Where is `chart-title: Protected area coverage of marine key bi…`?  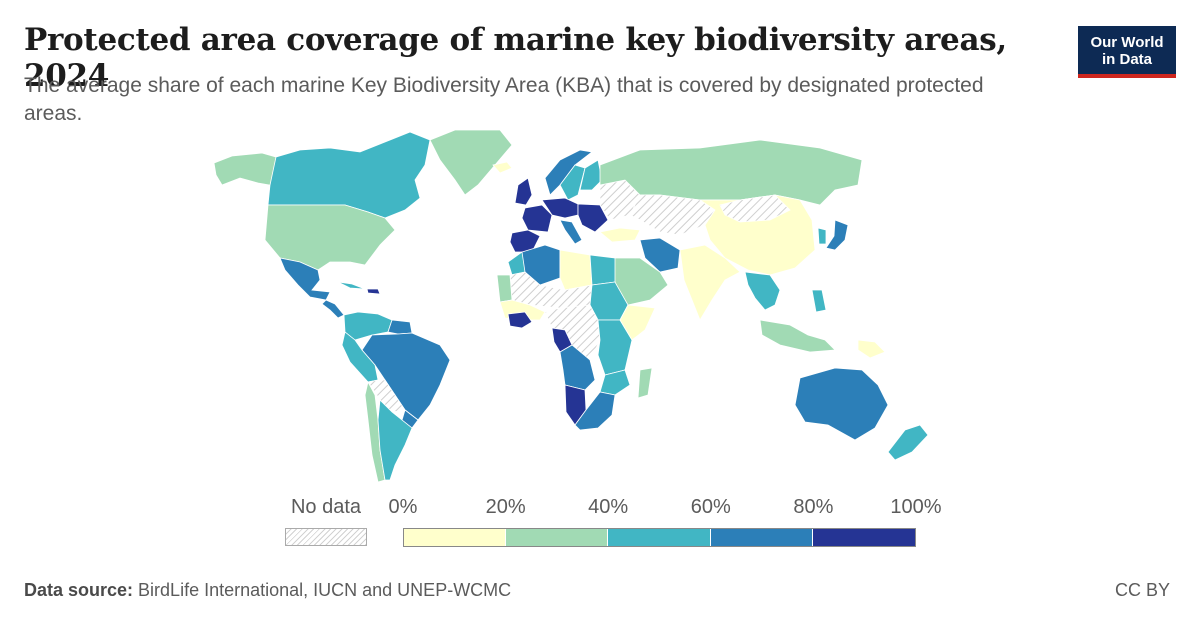 chart-title: Protected area coverage of marine key bi… is located at coordinates (515, 58).